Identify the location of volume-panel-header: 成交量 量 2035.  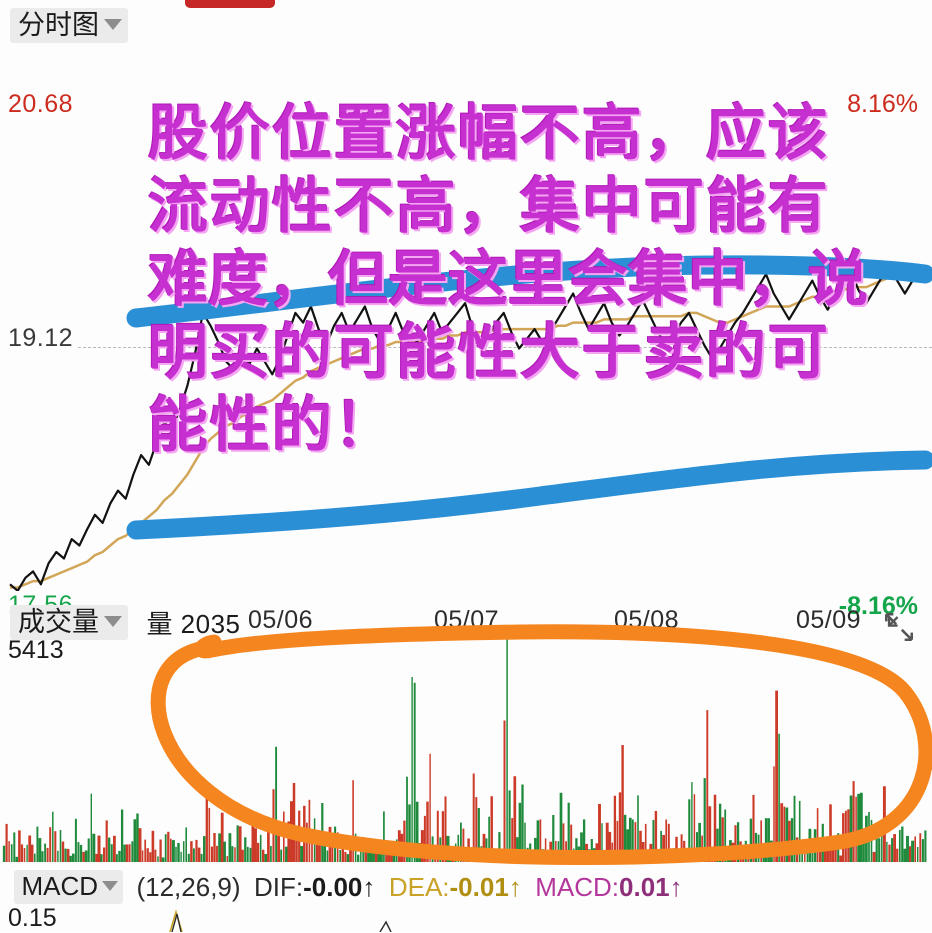
(466, 624).